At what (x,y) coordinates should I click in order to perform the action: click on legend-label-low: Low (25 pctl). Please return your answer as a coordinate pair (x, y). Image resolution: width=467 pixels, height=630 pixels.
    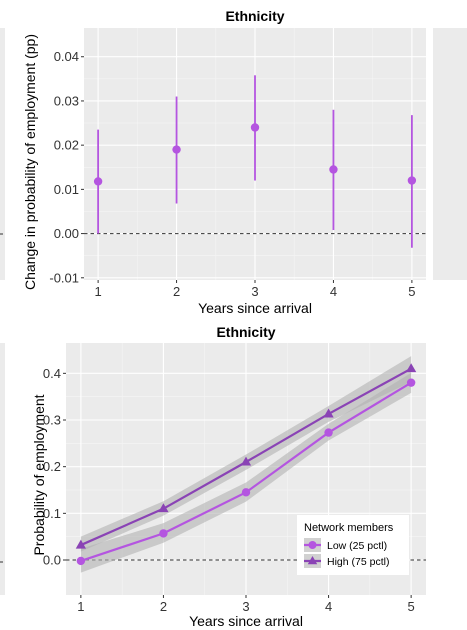
    Looking at the image, I should click on (357, 546).